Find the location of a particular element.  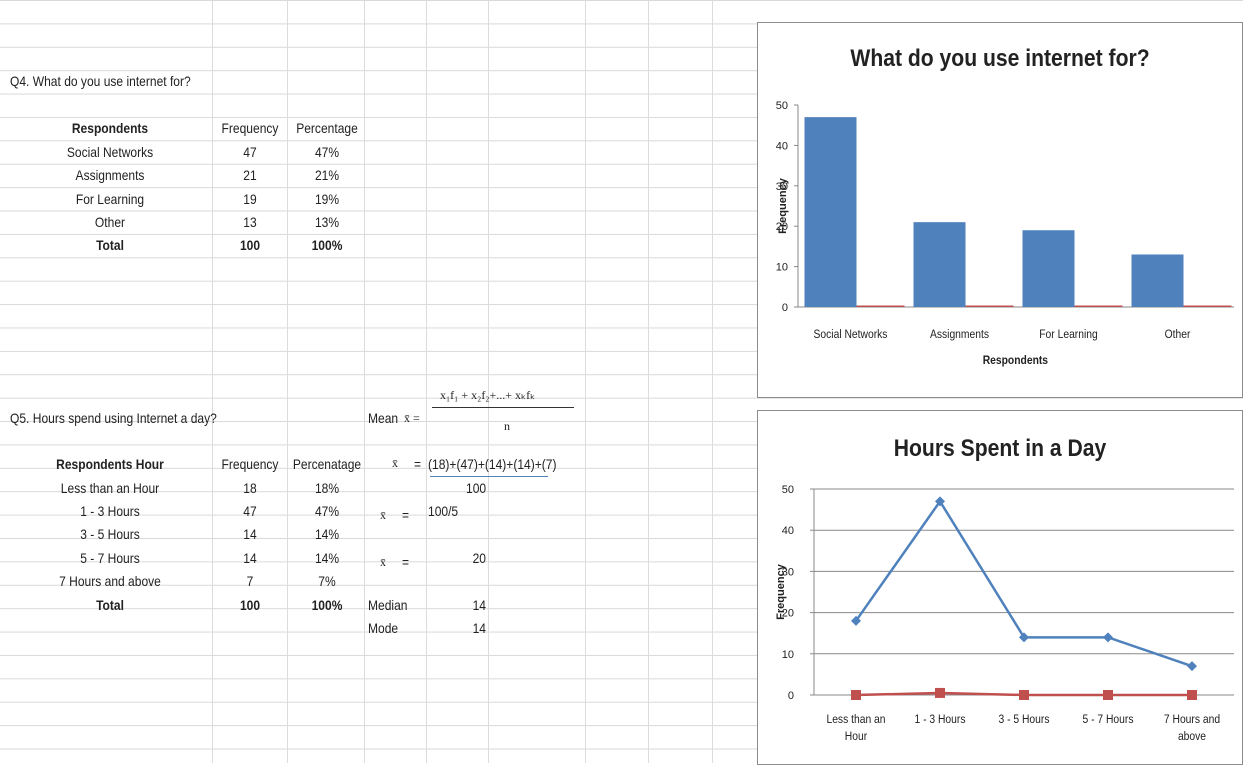

x-tick-label: Less than an is located at coordinates (855, 719).